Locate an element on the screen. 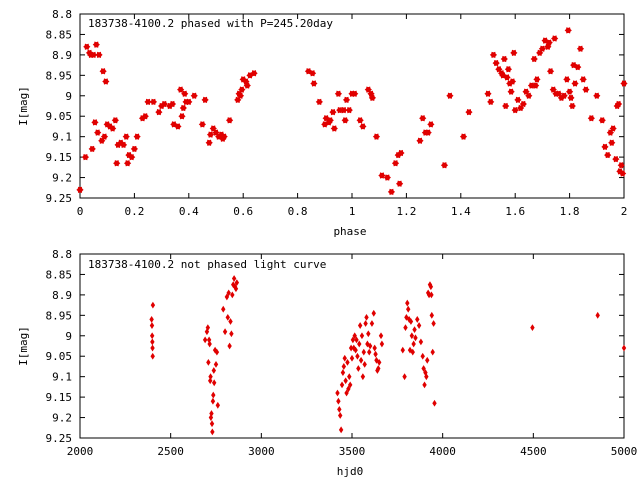  y-tick-label: 8.85 is located at coordinates (59, 274).